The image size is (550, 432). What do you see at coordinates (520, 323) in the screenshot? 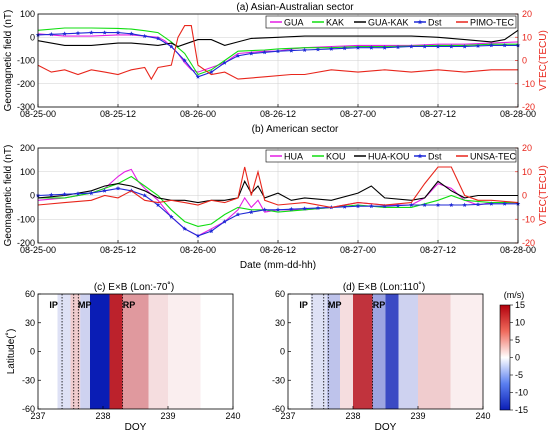
I see `colorbar-tick-label: 10` at bounding box center [520, 323].